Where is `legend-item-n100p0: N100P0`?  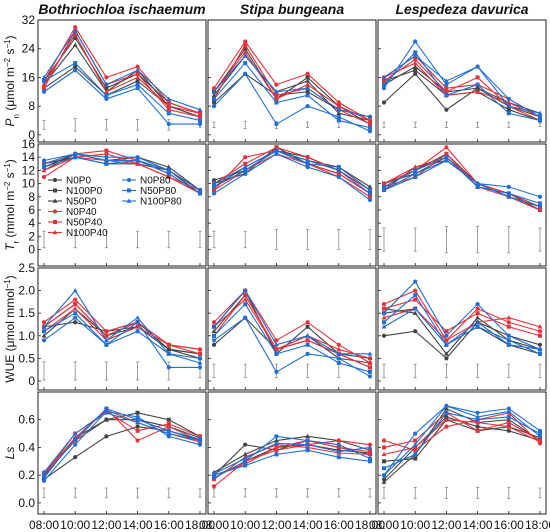 legend-item-n100p0: N100P0 is located at coordinates (75, 191).